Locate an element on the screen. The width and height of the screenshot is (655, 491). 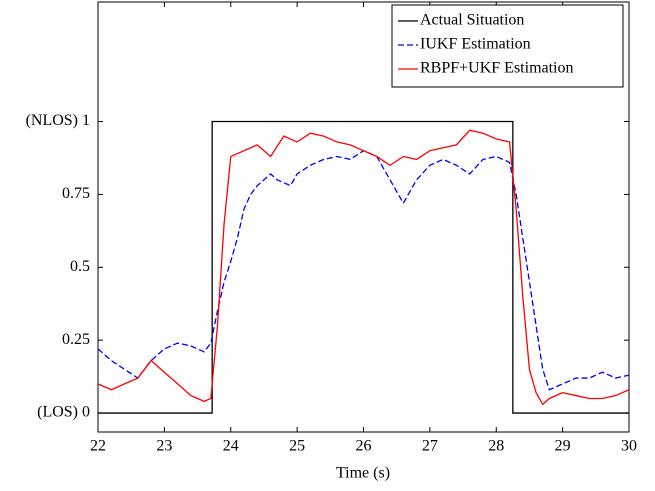
legend-label: Actual Situation is located at coordinates (472, 20).